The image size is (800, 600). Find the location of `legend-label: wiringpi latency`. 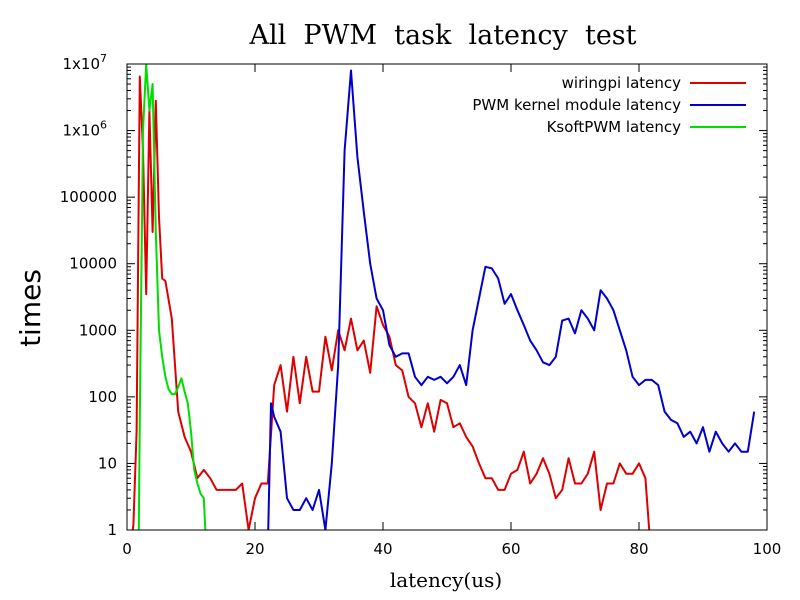

legend-label: wiringpi latency is located at coordinates (621, 83).